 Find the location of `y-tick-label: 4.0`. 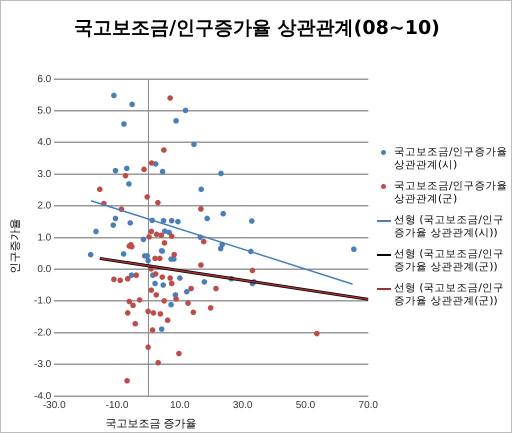

y-tick-label: 4.0 is located at coordinates (44, 142).